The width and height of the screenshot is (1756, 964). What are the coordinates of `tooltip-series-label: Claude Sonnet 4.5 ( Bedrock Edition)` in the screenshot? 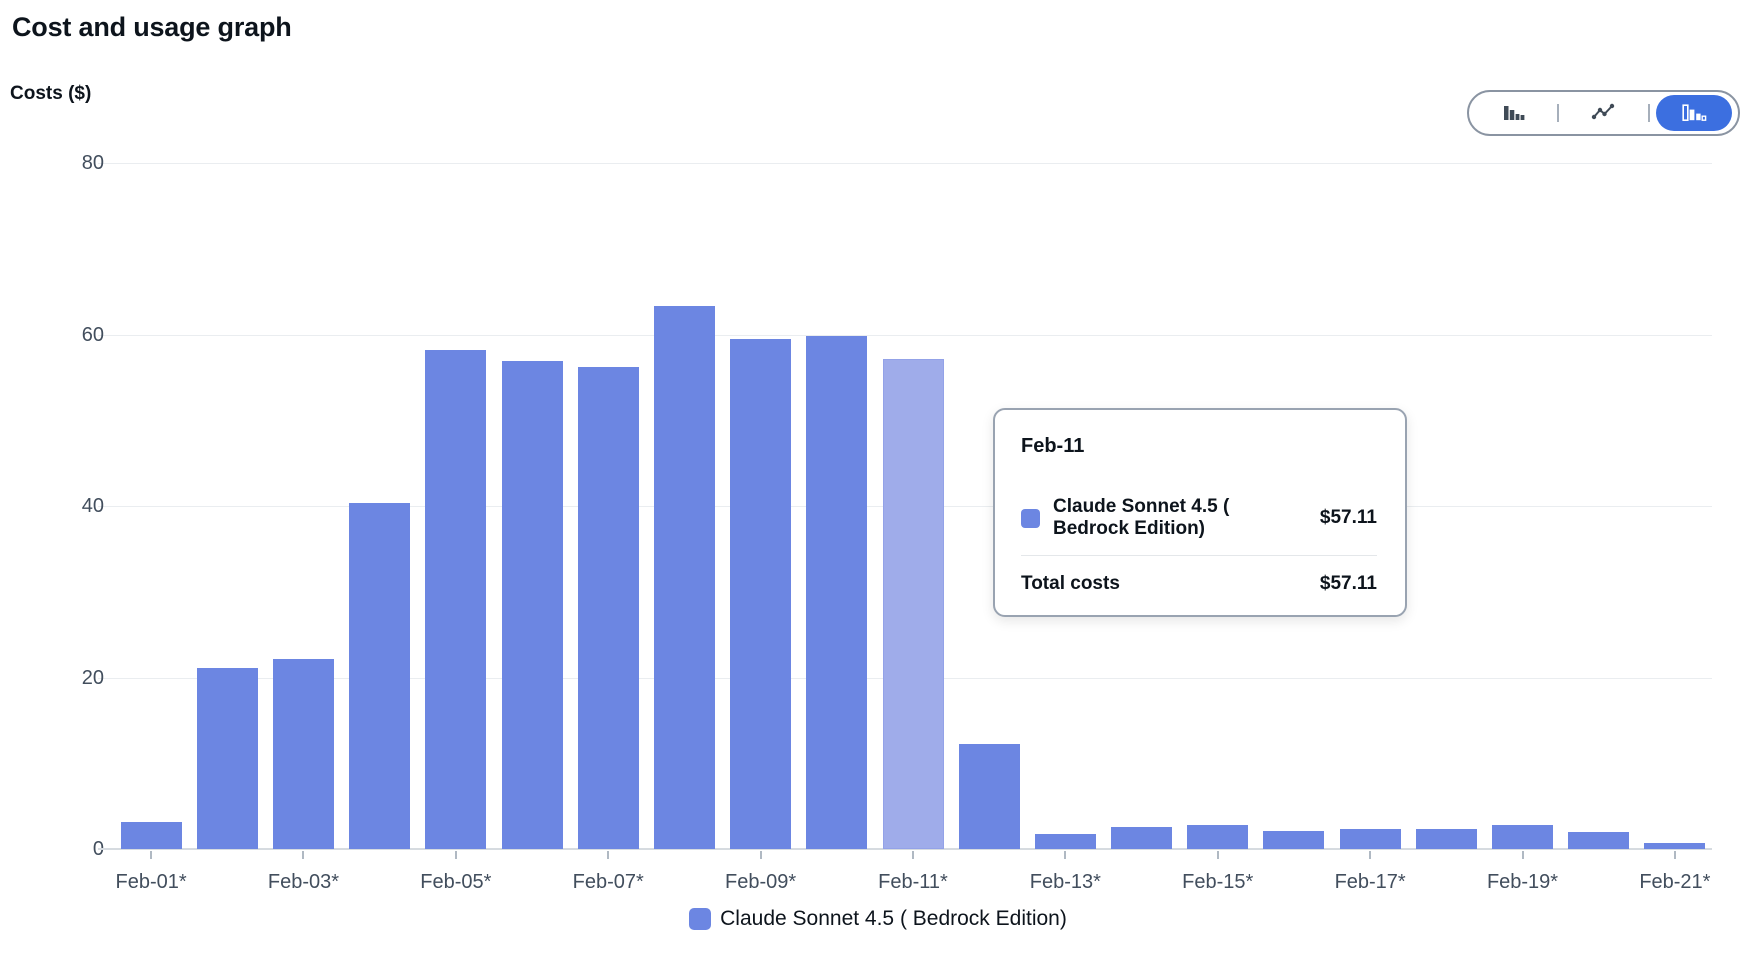 It's located at (1141, 518).